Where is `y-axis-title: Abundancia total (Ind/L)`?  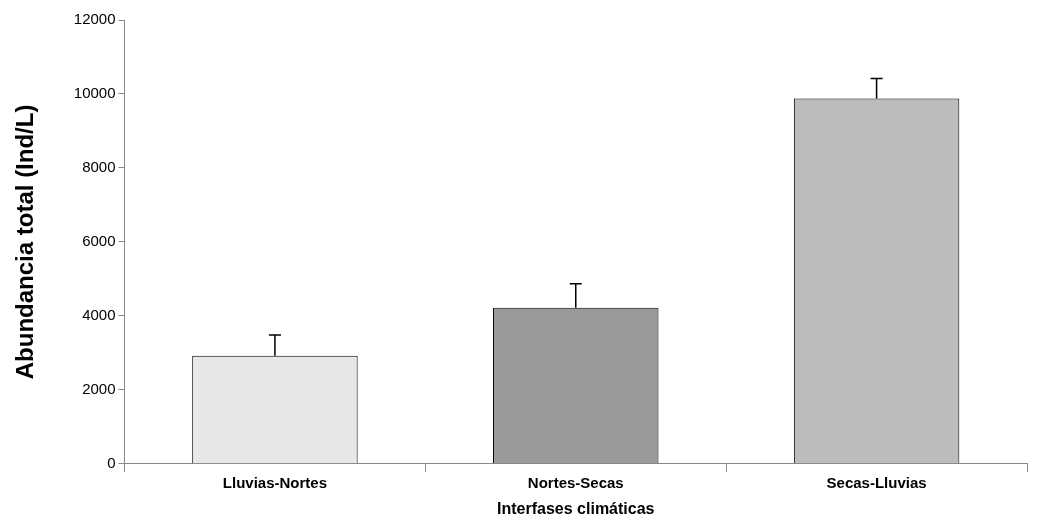
y-axis-title: Abundancia total (Ind/L) is located at coordinates (25, 242).